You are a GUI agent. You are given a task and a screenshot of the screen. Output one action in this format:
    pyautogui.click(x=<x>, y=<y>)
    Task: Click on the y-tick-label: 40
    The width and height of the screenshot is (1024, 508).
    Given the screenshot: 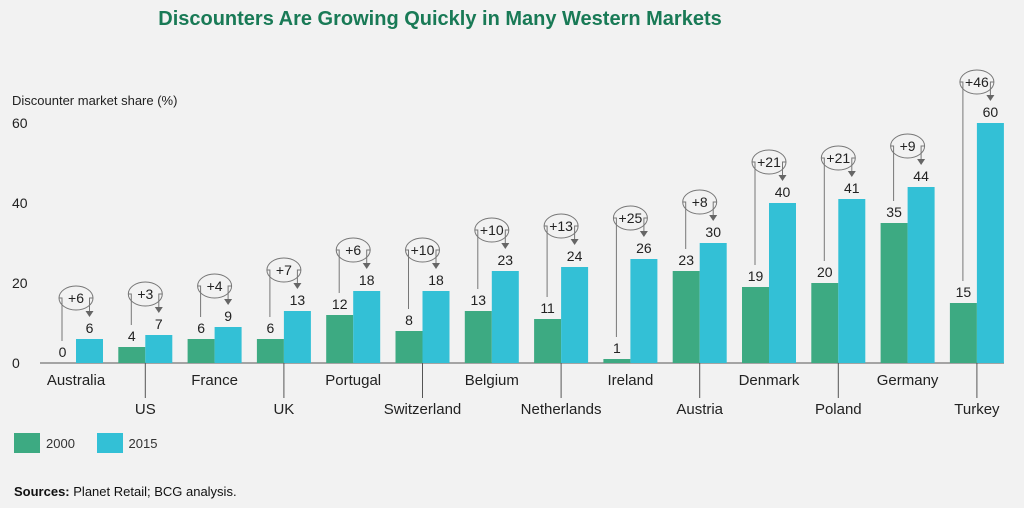 What is the action you would take?
    pyautogui.click(x=20, y=203)
    